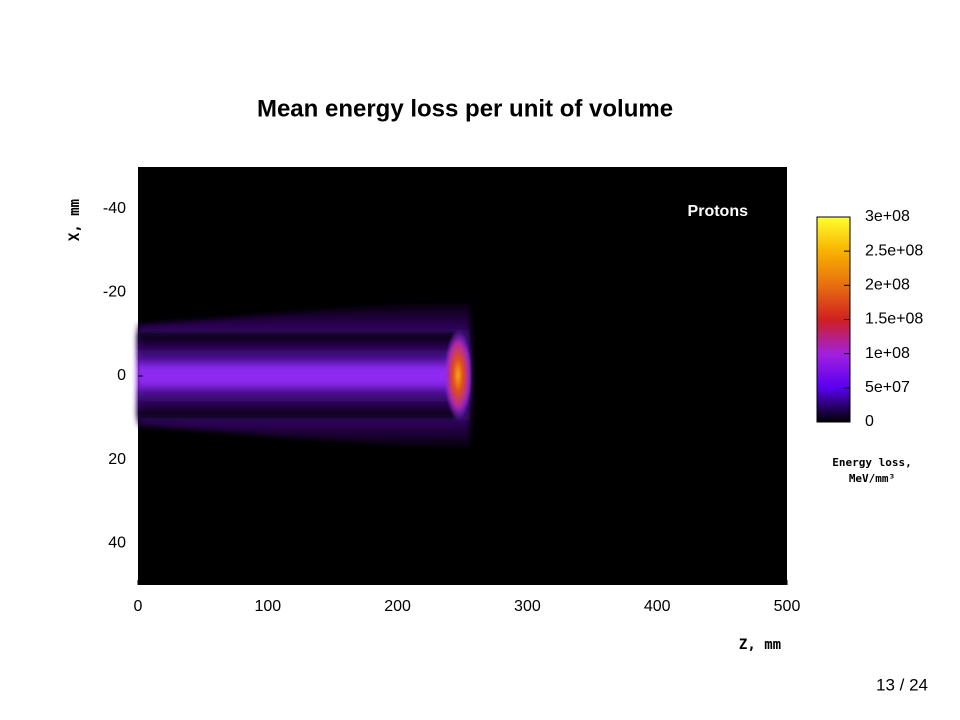 Image resolution: width=960 pixels, height=720 pixels. I want to click on chart-title: Mean energy loss per unit of volume, so click(465, 108).